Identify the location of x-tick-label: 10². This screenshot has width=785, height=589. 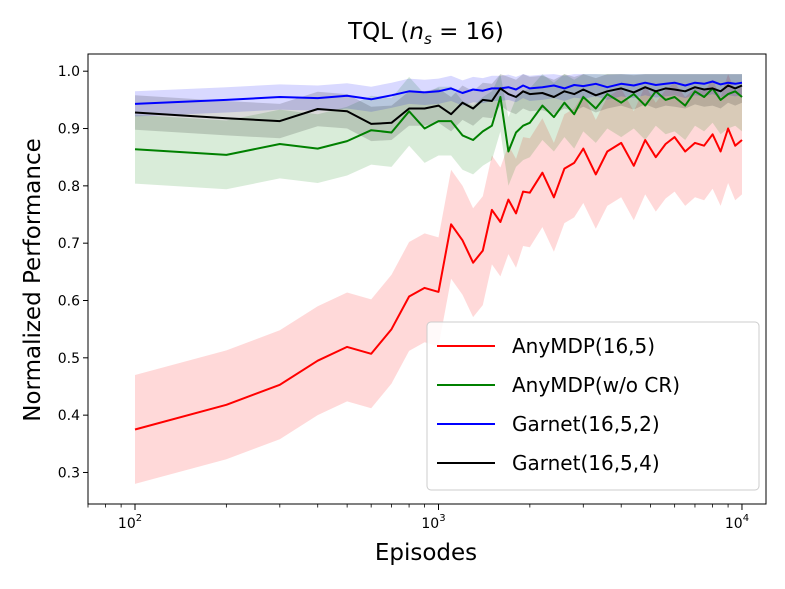
(130, 522).